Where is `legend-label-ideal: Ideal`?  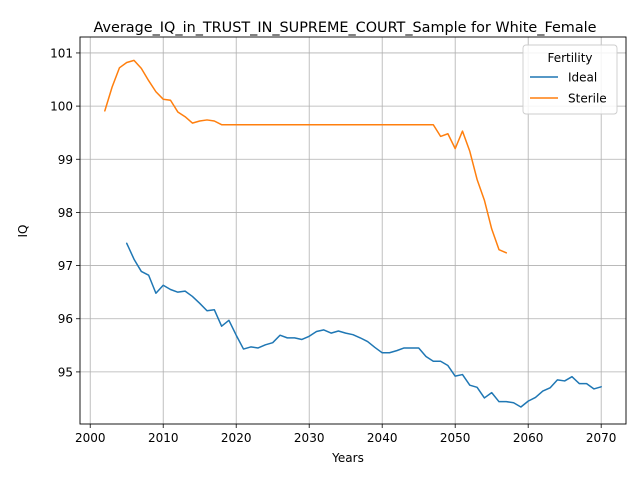 legend-label-ideal: Ideal is located at coordinates (582, 78).